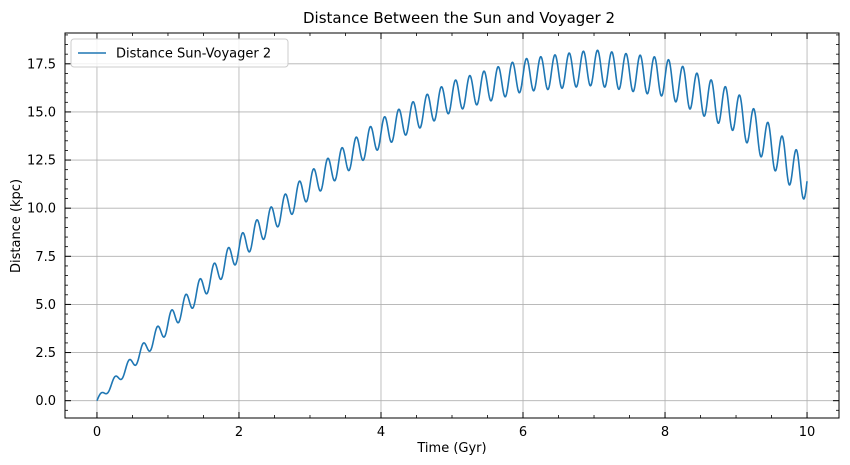 The image size is (850, 465). What do you see at coordinates (41, 161) in the screenshot?
I see `y-tick-label: 12.5` at bounding box center [41, 161].